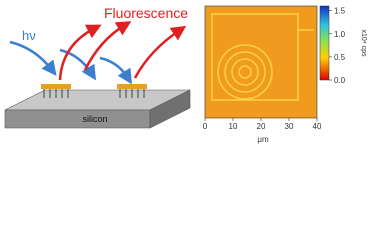  I want to click on emission-arrows, so click(122, 51).